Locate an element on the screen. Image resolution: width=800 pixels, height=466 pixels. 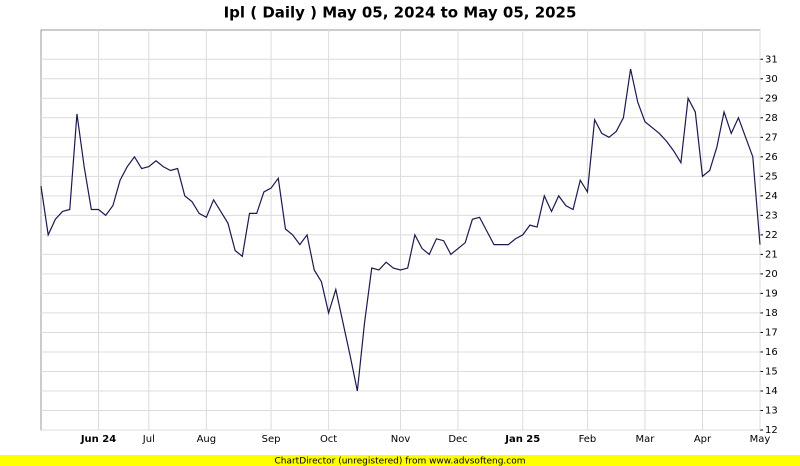
x-tick-label: Jun 24 is located at coordinates (98, 439).